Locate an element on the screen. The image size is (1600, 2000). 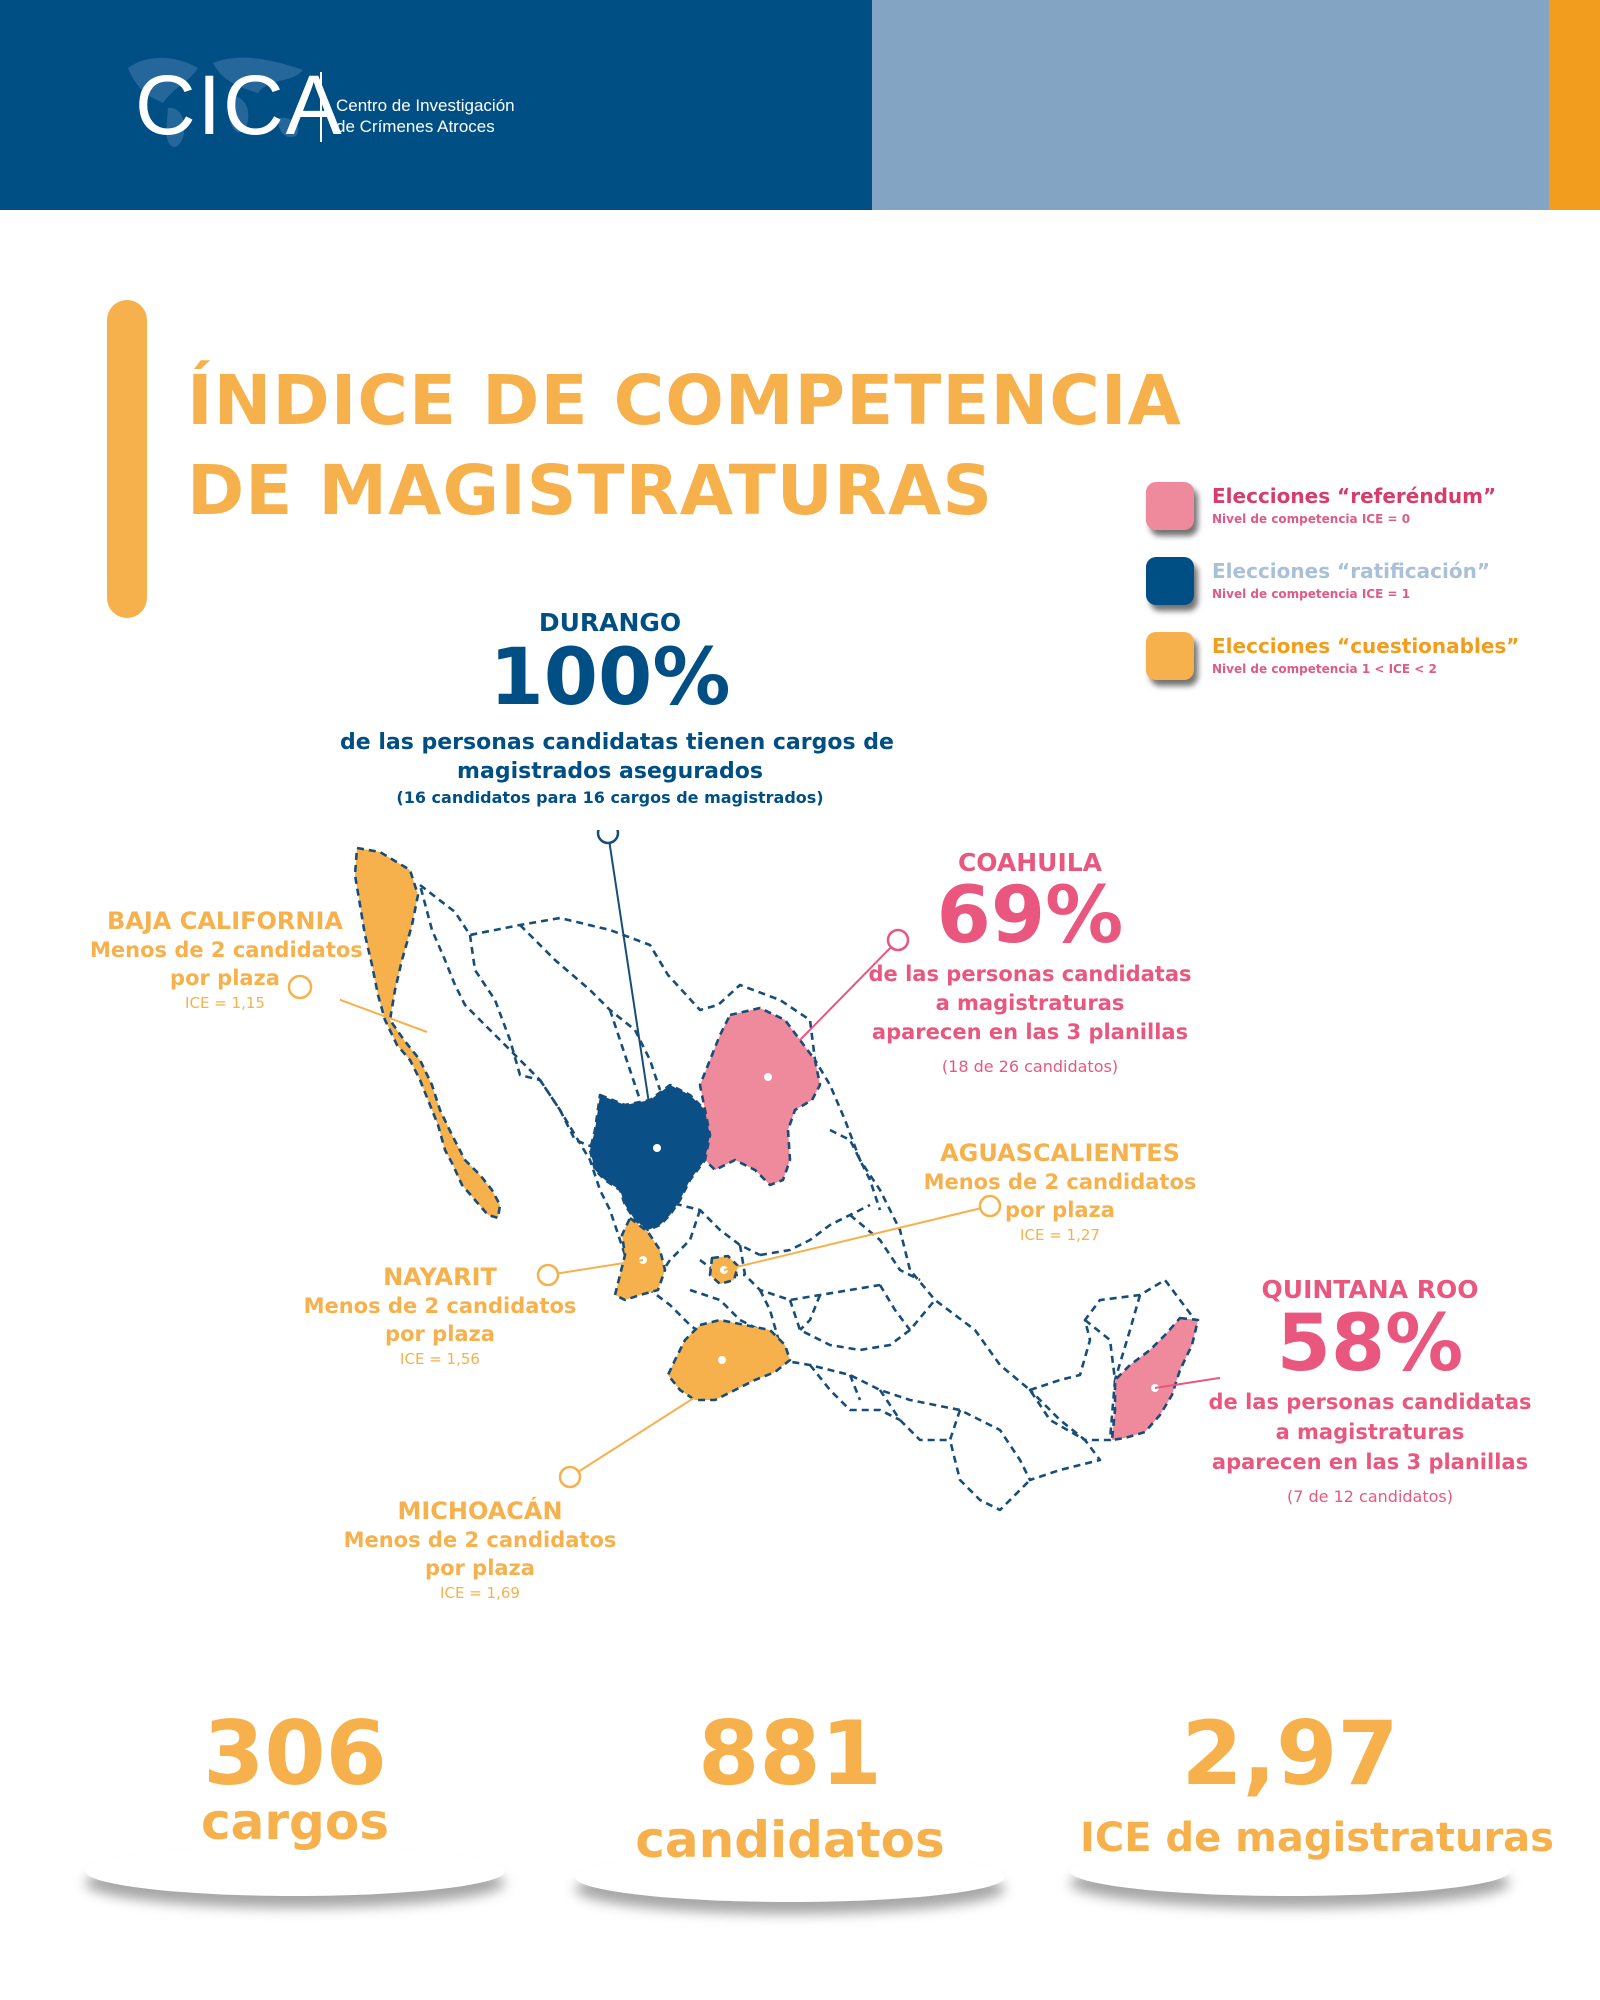
aguascalientes-desc2: por plaza is located at coordinates (1060, 1210).